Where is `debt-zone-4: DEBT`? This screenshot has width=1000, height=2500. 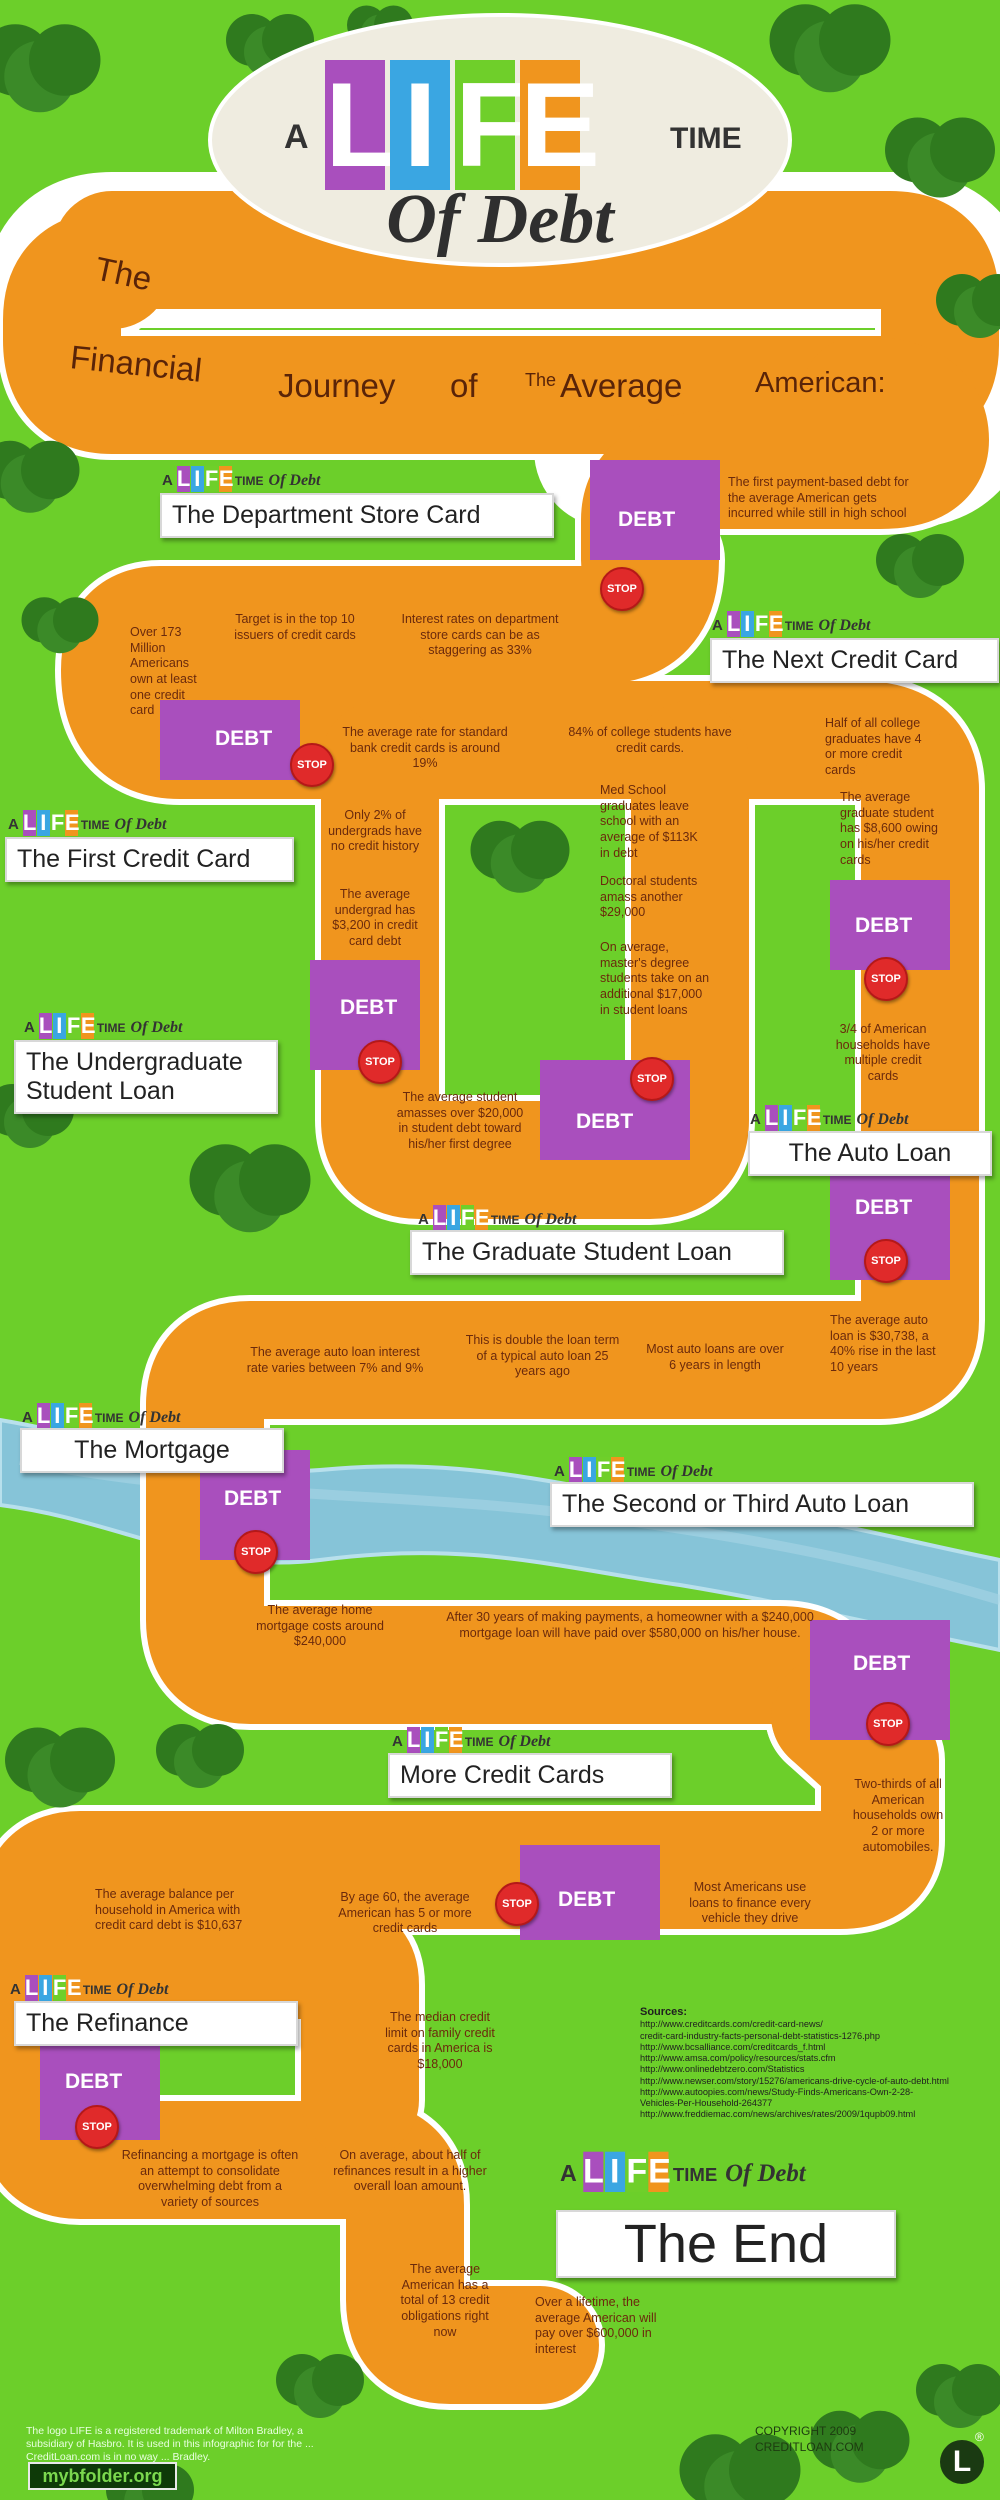 debt-zone-4: DEBT is located at coordinates (369, 1007).